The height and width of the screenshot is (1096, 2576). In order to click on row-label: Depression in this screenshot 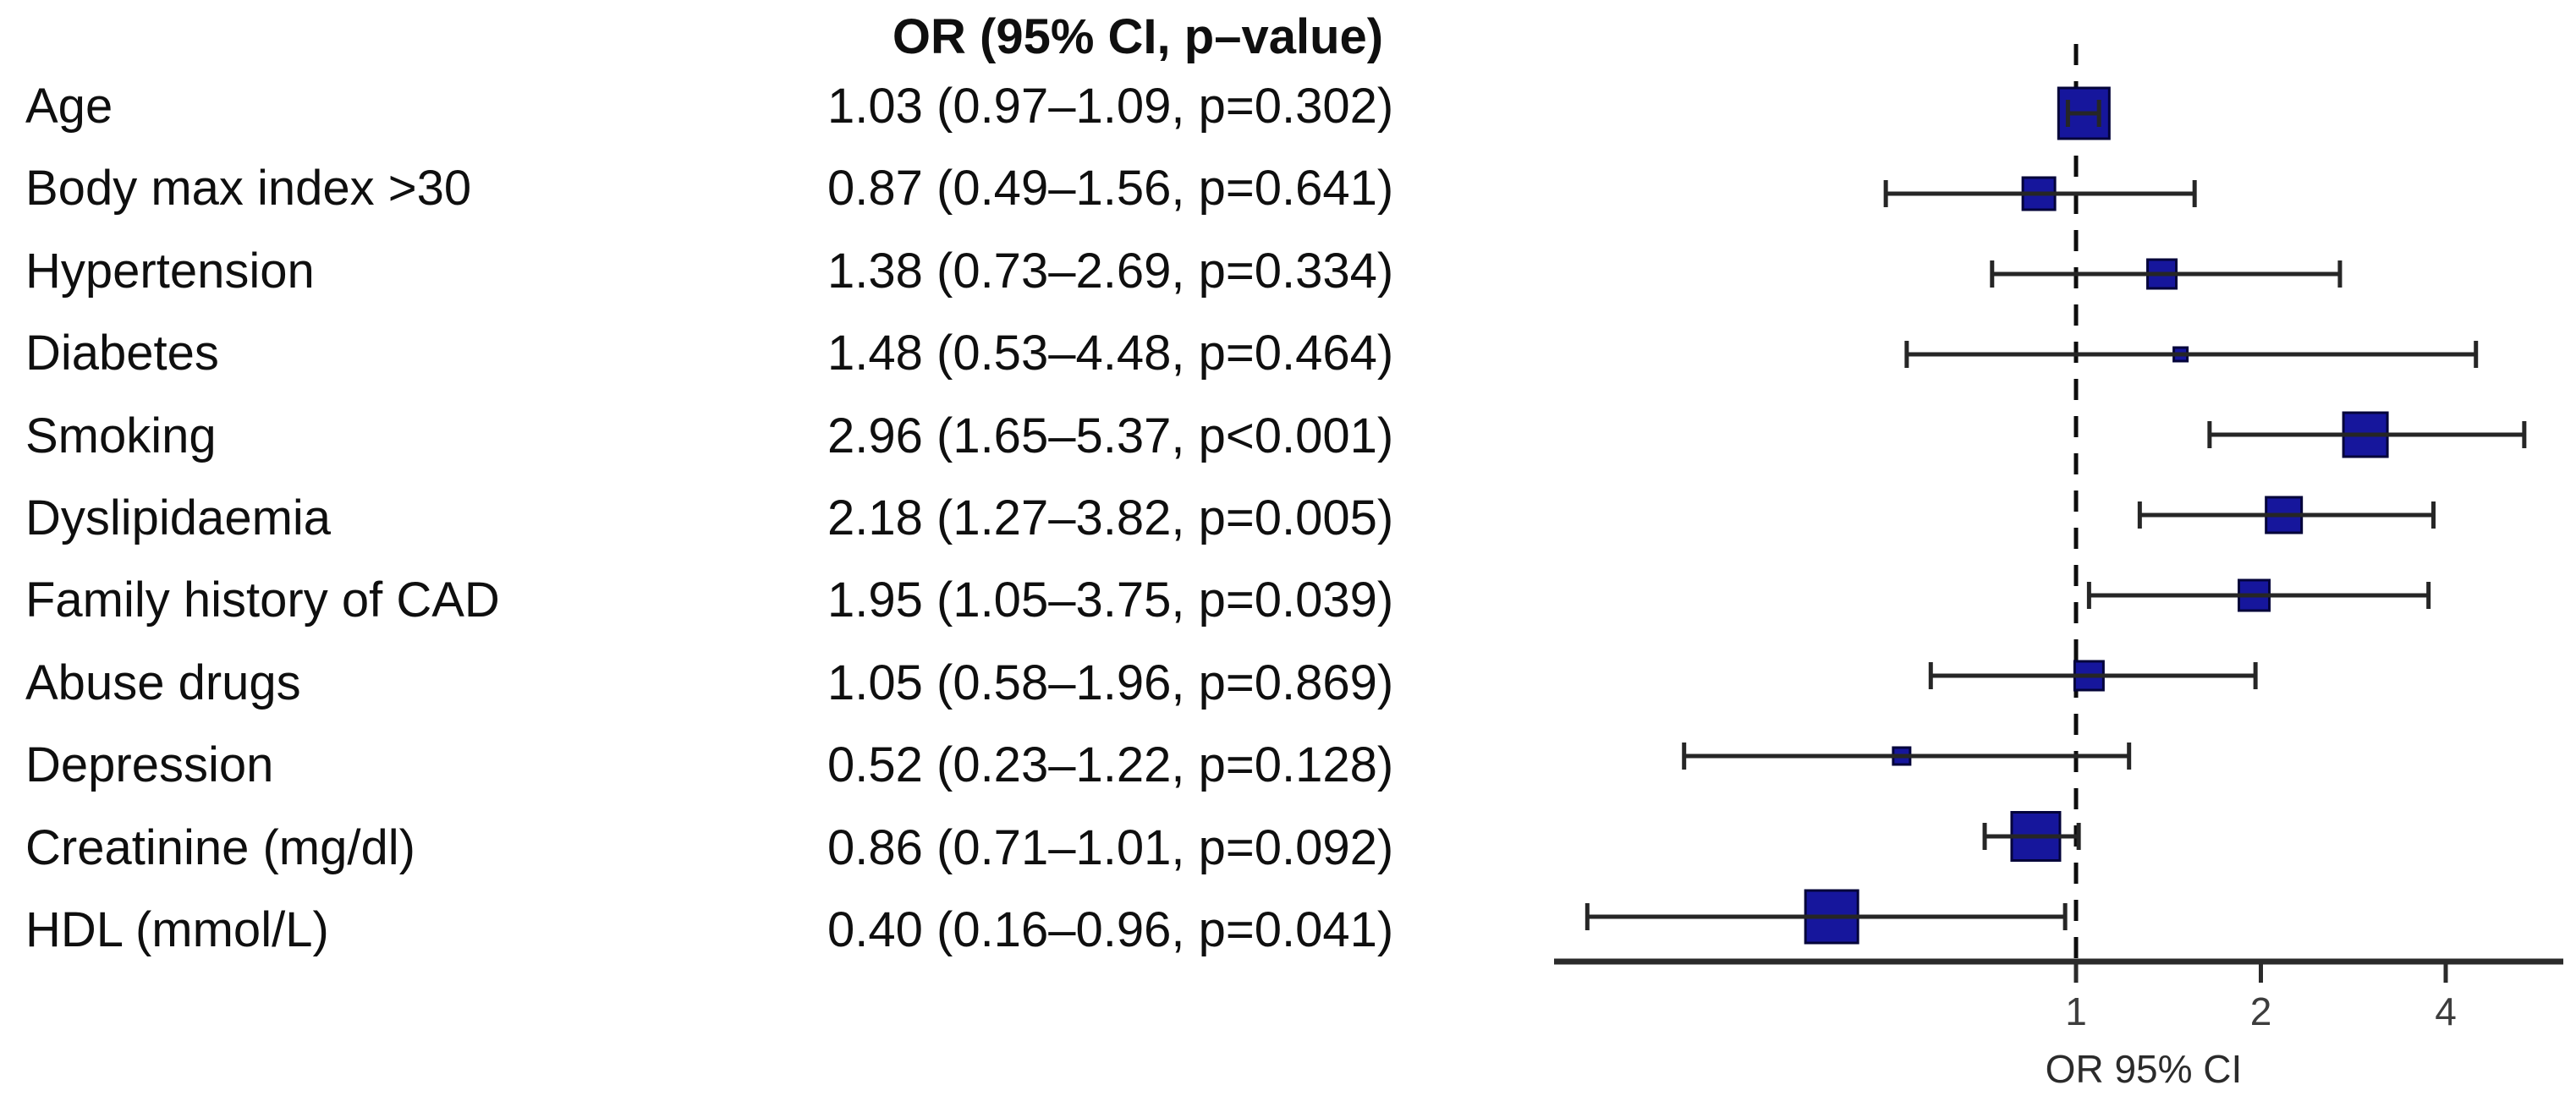, I will do `click(149, 764)`.